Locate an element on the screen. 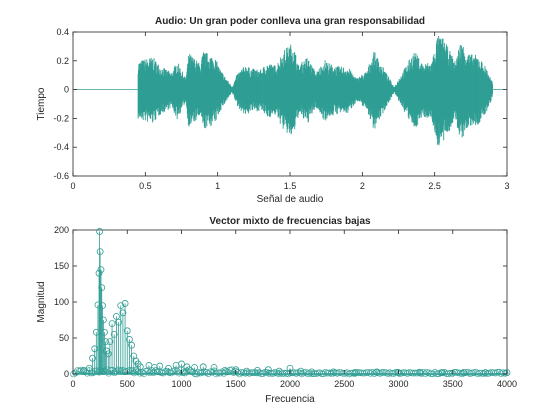  x-tick-label: 2.5 is located at coordinates (434, 186).